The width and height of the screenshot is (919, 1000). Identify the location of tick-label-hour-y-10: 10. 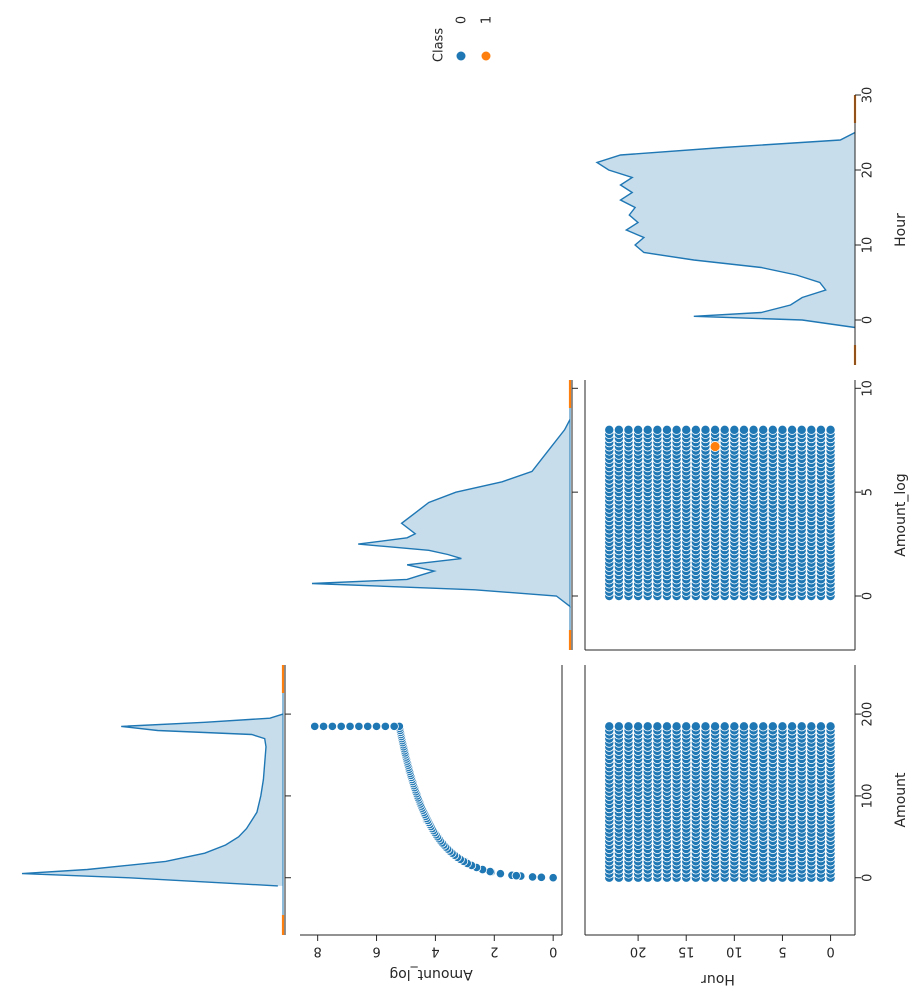
(734, 950).